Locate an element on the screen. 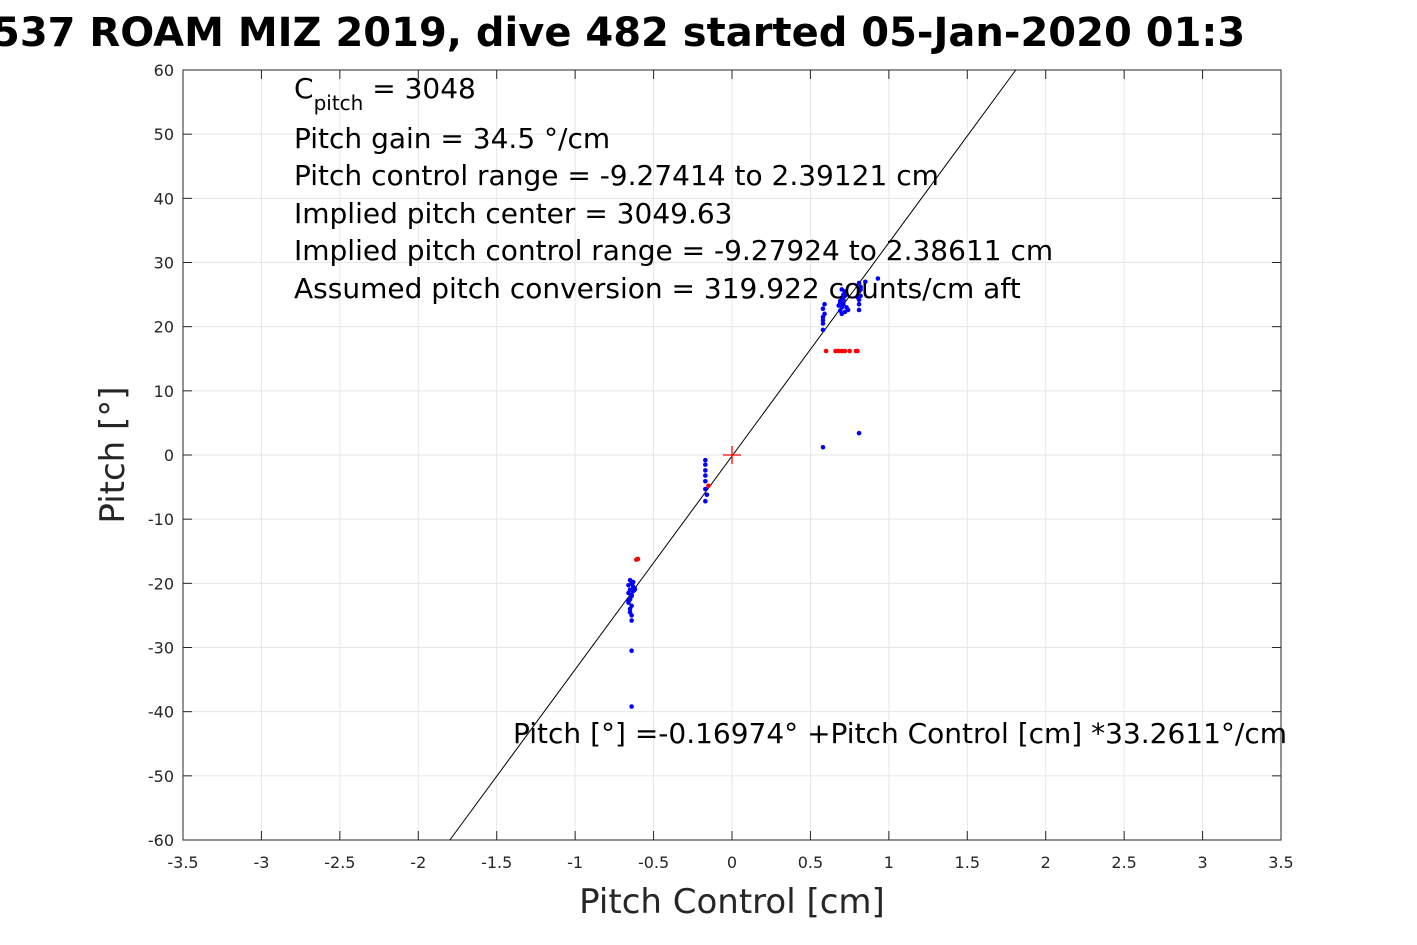 Image resolution: width=1417 pixels, height=945 pixels. c-pitch-subscript: pitch is located at coordinates (339, 103).